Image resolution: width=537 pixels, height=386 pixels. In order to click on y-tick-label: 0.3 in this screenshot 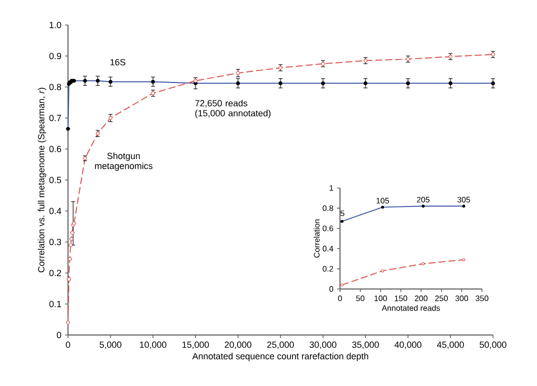, I will do `click(55, 242)`.